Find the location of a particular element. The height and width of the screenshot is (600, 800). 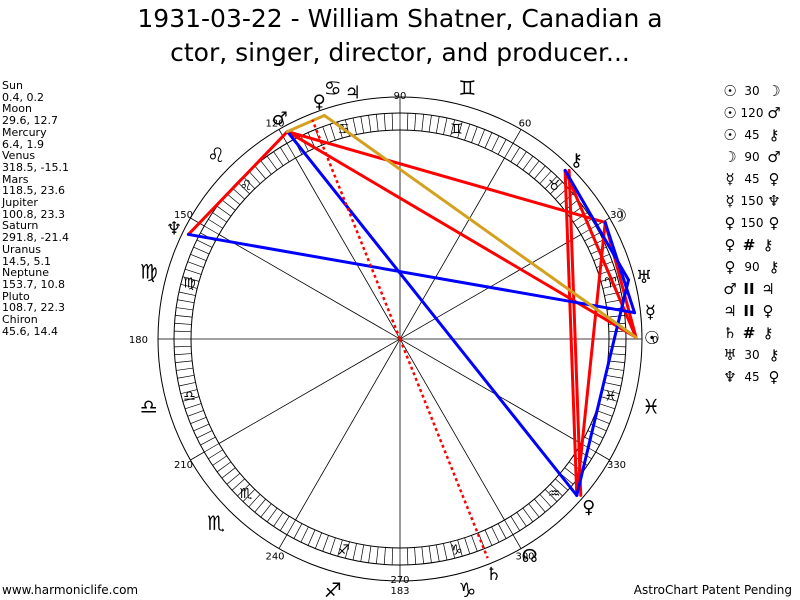

zodiac-sign-icon: ♐ is located at coordinates (343, 551).